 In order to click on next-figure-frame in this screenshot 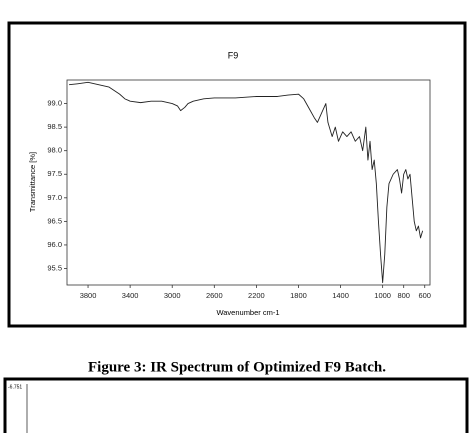, I will do `click(236, 407)`.